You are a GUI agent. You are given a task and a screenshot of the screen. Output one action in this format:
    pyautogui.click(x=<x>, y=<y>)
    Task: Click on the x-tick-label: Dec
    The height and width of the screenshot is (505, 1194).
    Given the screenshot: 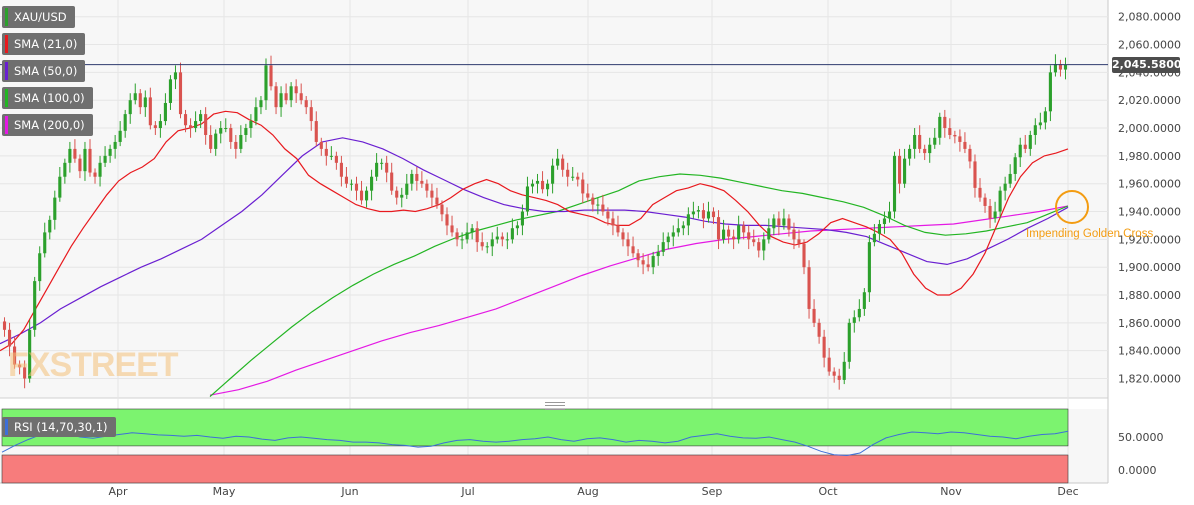 What is the action you would take?
    pyautogui.click(x=1067, y=491)
    